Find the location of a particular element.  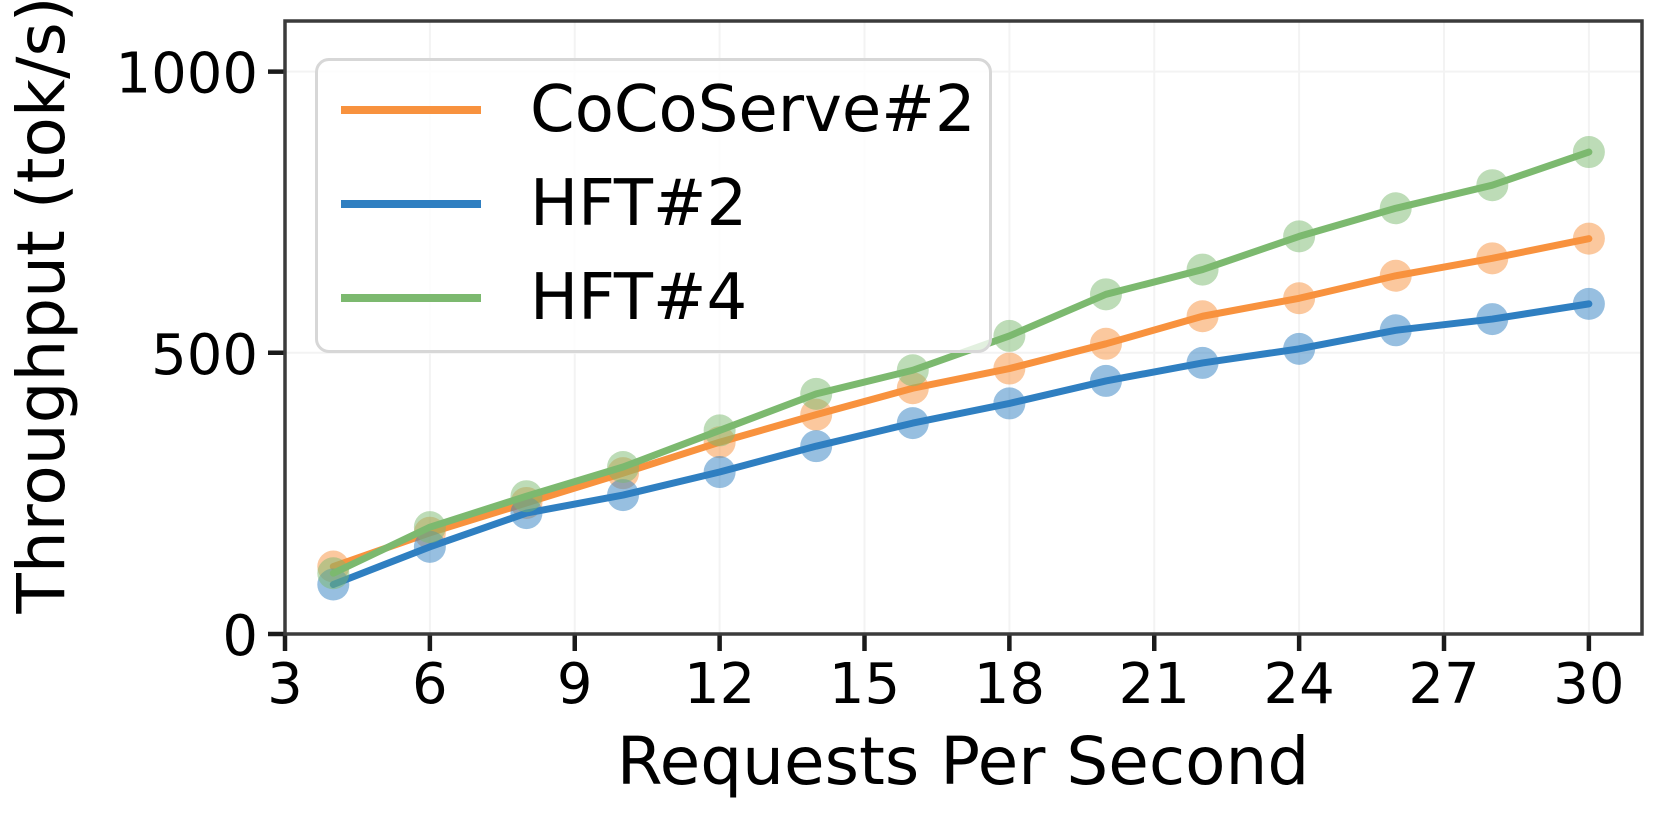

x-axis-label: Requests Per Second is located at coordinates (963, 761).